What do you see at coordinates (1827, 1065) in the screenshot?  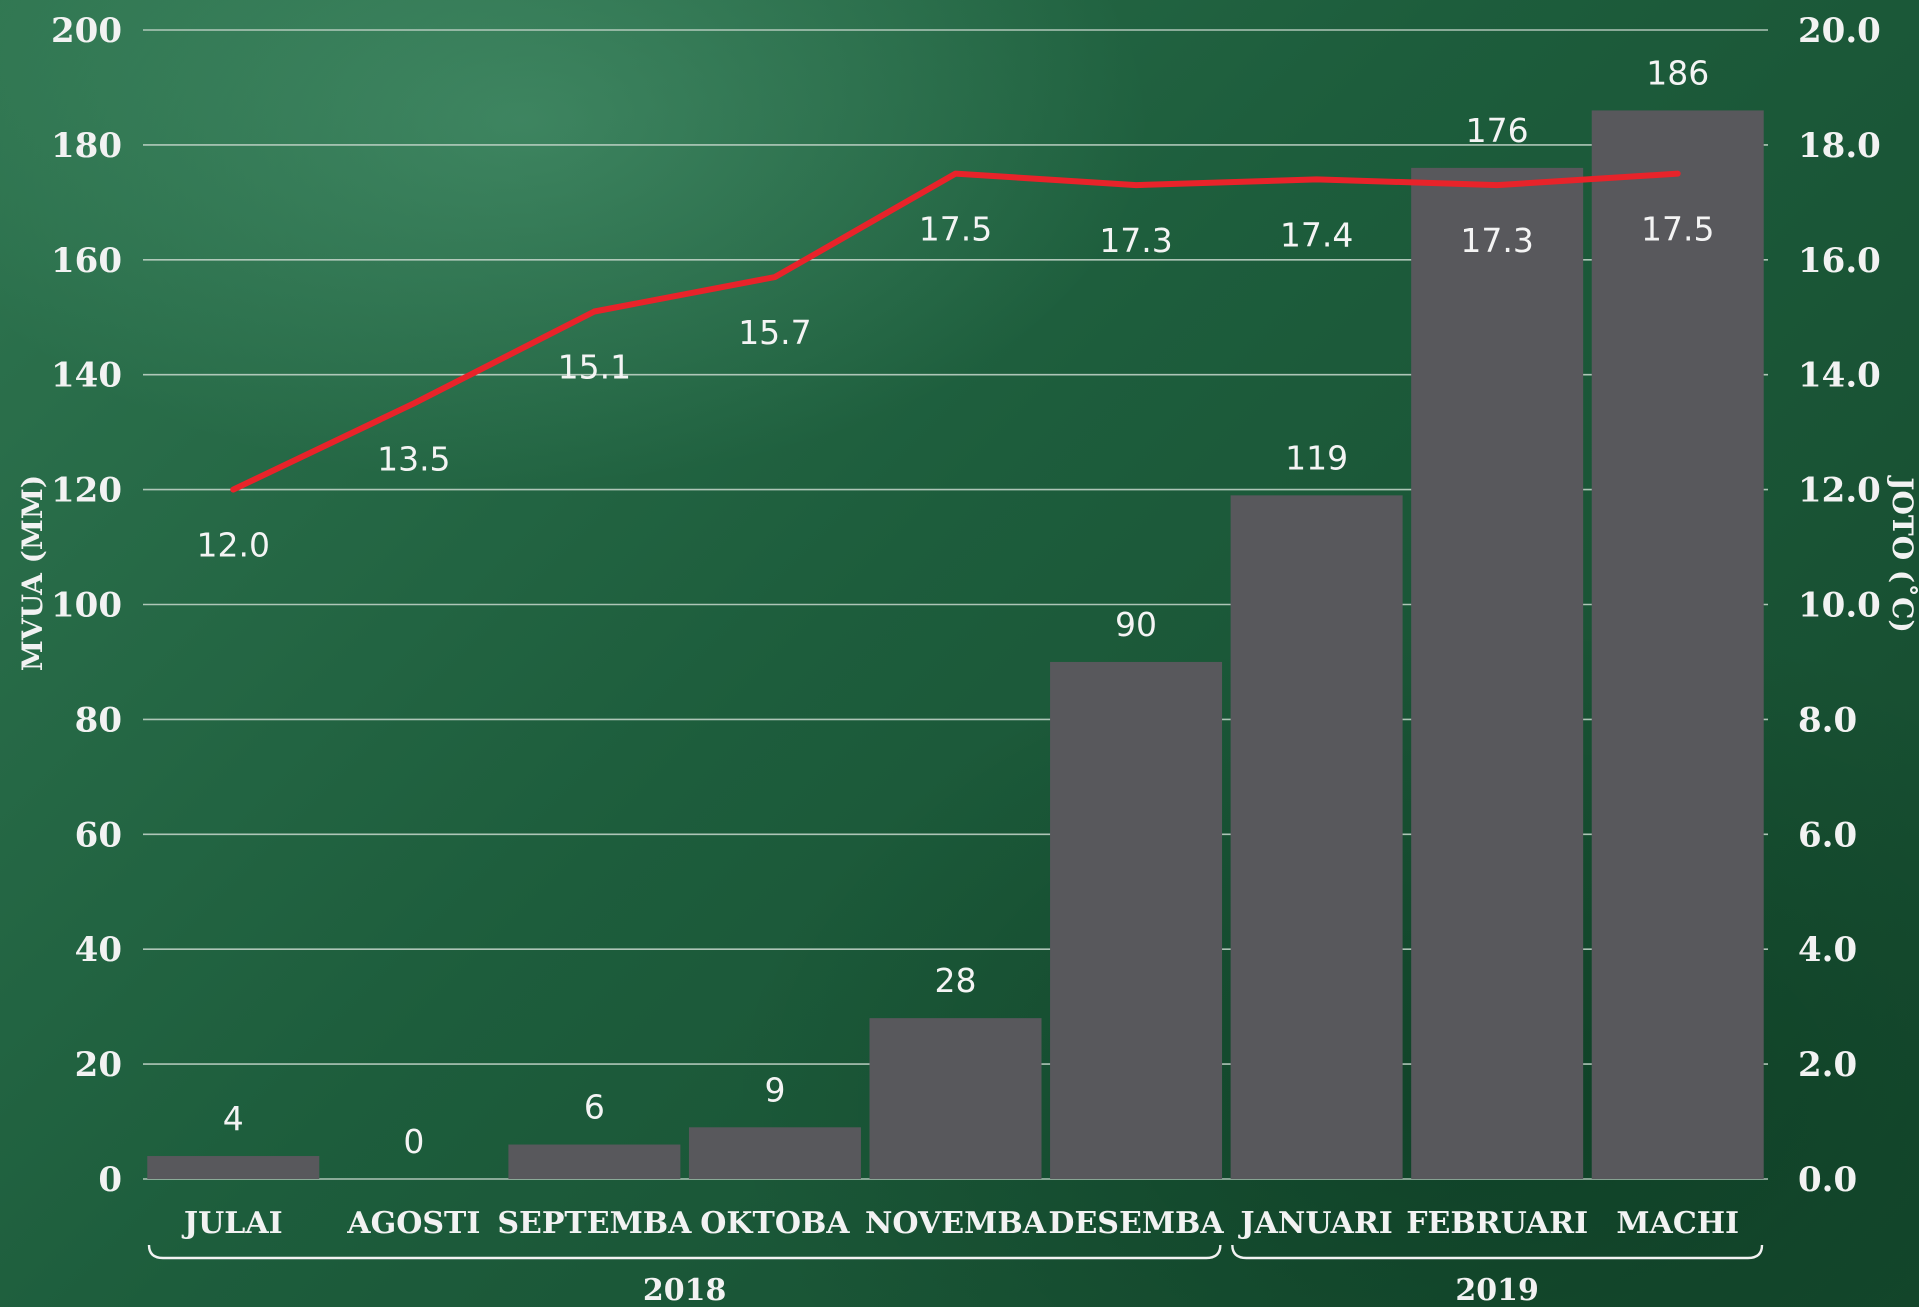 I see `right-tick-label: 2.0` at bounding box center [1827, 1065].